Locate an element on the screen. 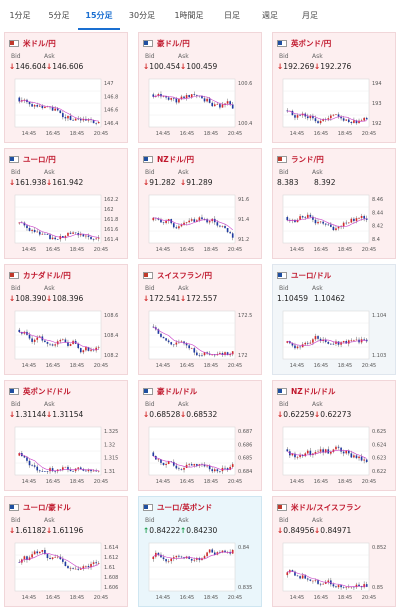 The height and width of the screenshot is (612, 400). mini-candlestick-chart: 0.625 0.624 0.623 0.622 14:45 16:45 18:45 20:45 is located at coordinates (335, 456).